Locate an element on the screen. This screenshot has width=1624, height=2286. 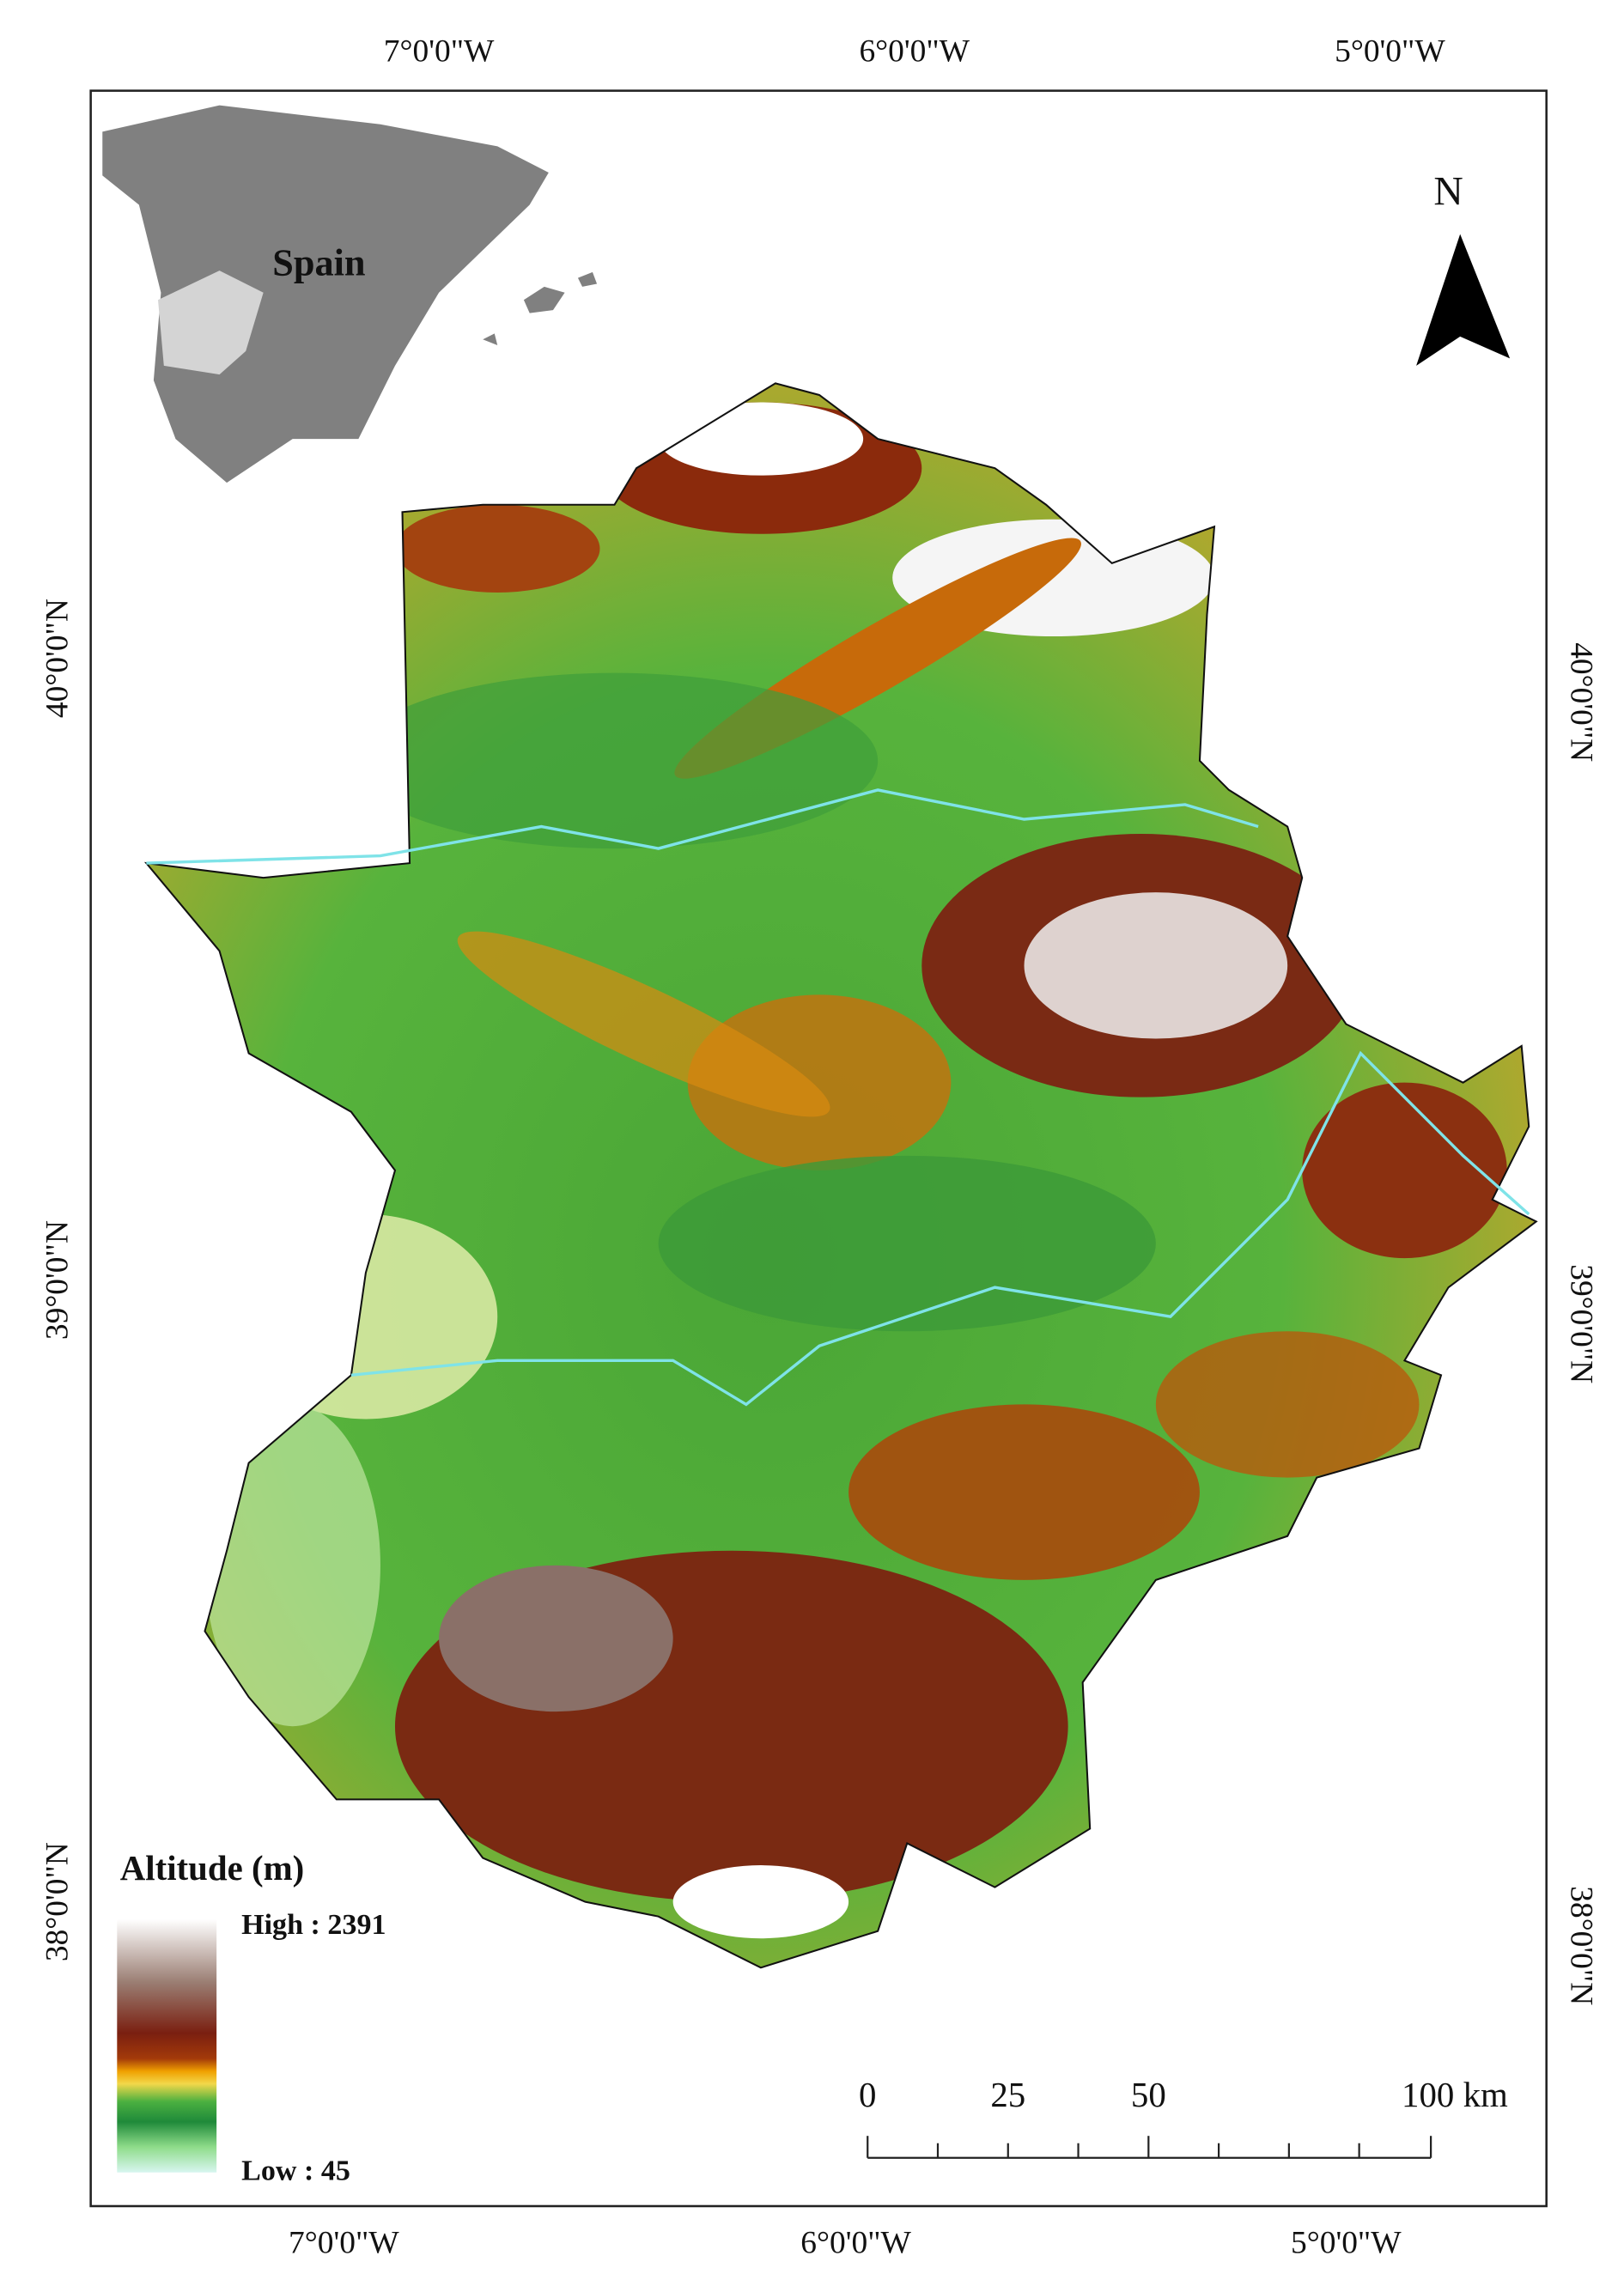
scale-label: 25 is located at coordinates (1007, 2095).